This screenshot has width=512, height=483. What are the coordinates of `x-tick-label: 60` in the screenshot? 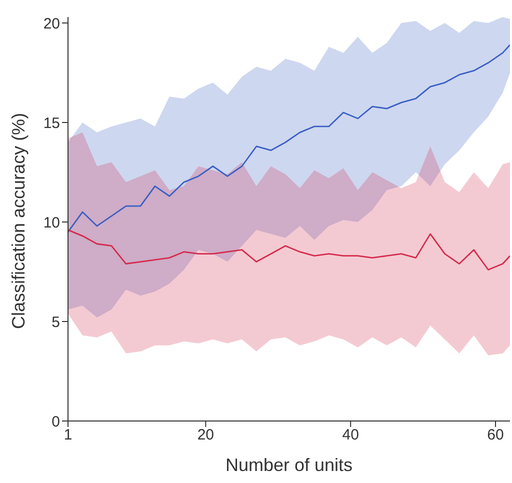 It's located at (495, 435).